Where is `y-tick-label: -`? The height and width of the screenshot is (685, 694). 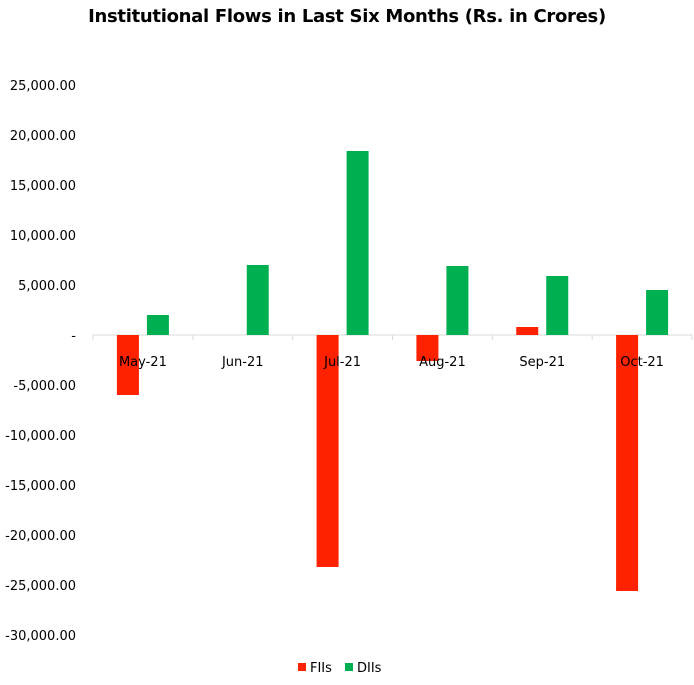
y-tick-label: - is located at coordinates (73, 336).